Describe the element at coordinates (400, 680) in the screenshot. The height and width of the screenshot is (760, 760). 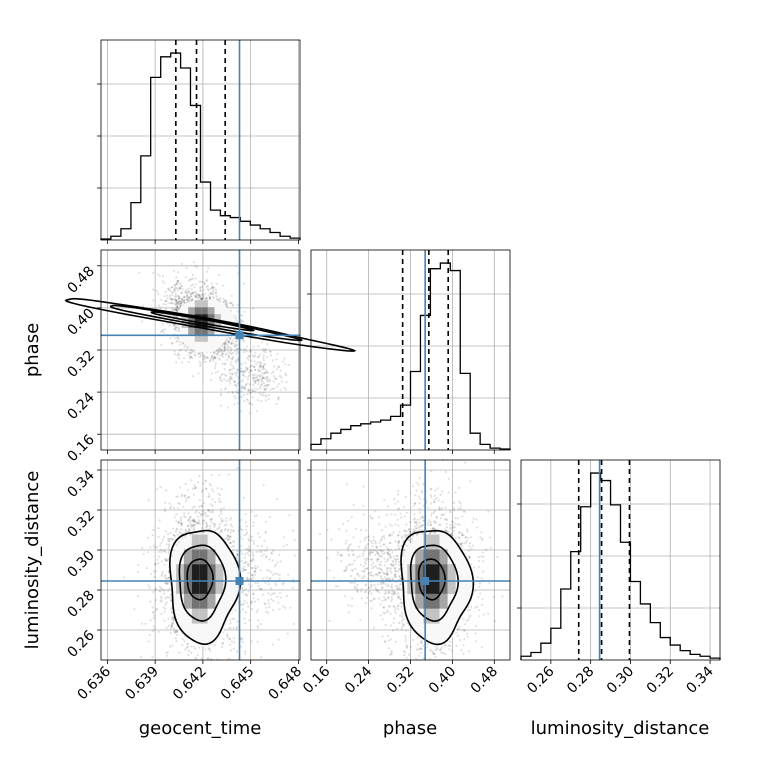
I see `x-tick-label-phase: 0.32` at that location.